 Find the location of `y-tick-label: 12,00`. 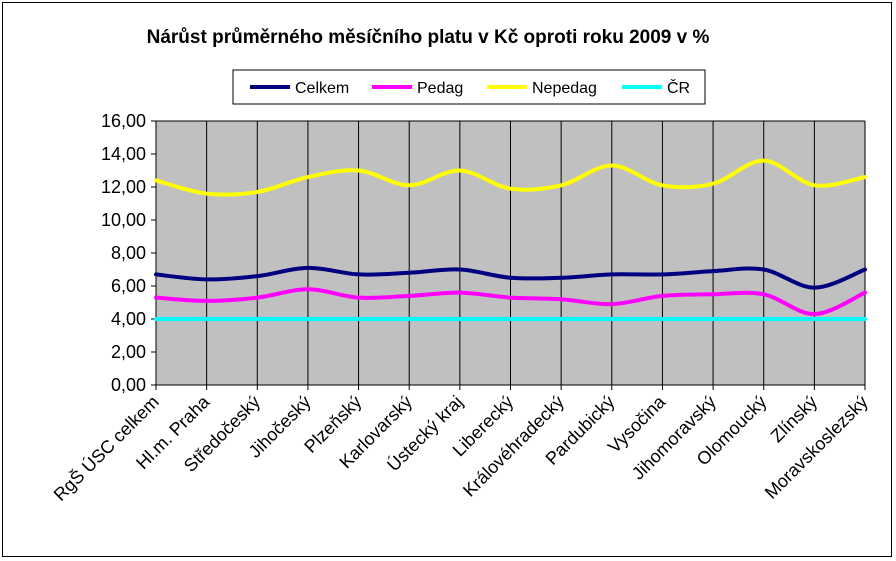

y-tick-label: 12,00 is located at coordinates (123, 187).